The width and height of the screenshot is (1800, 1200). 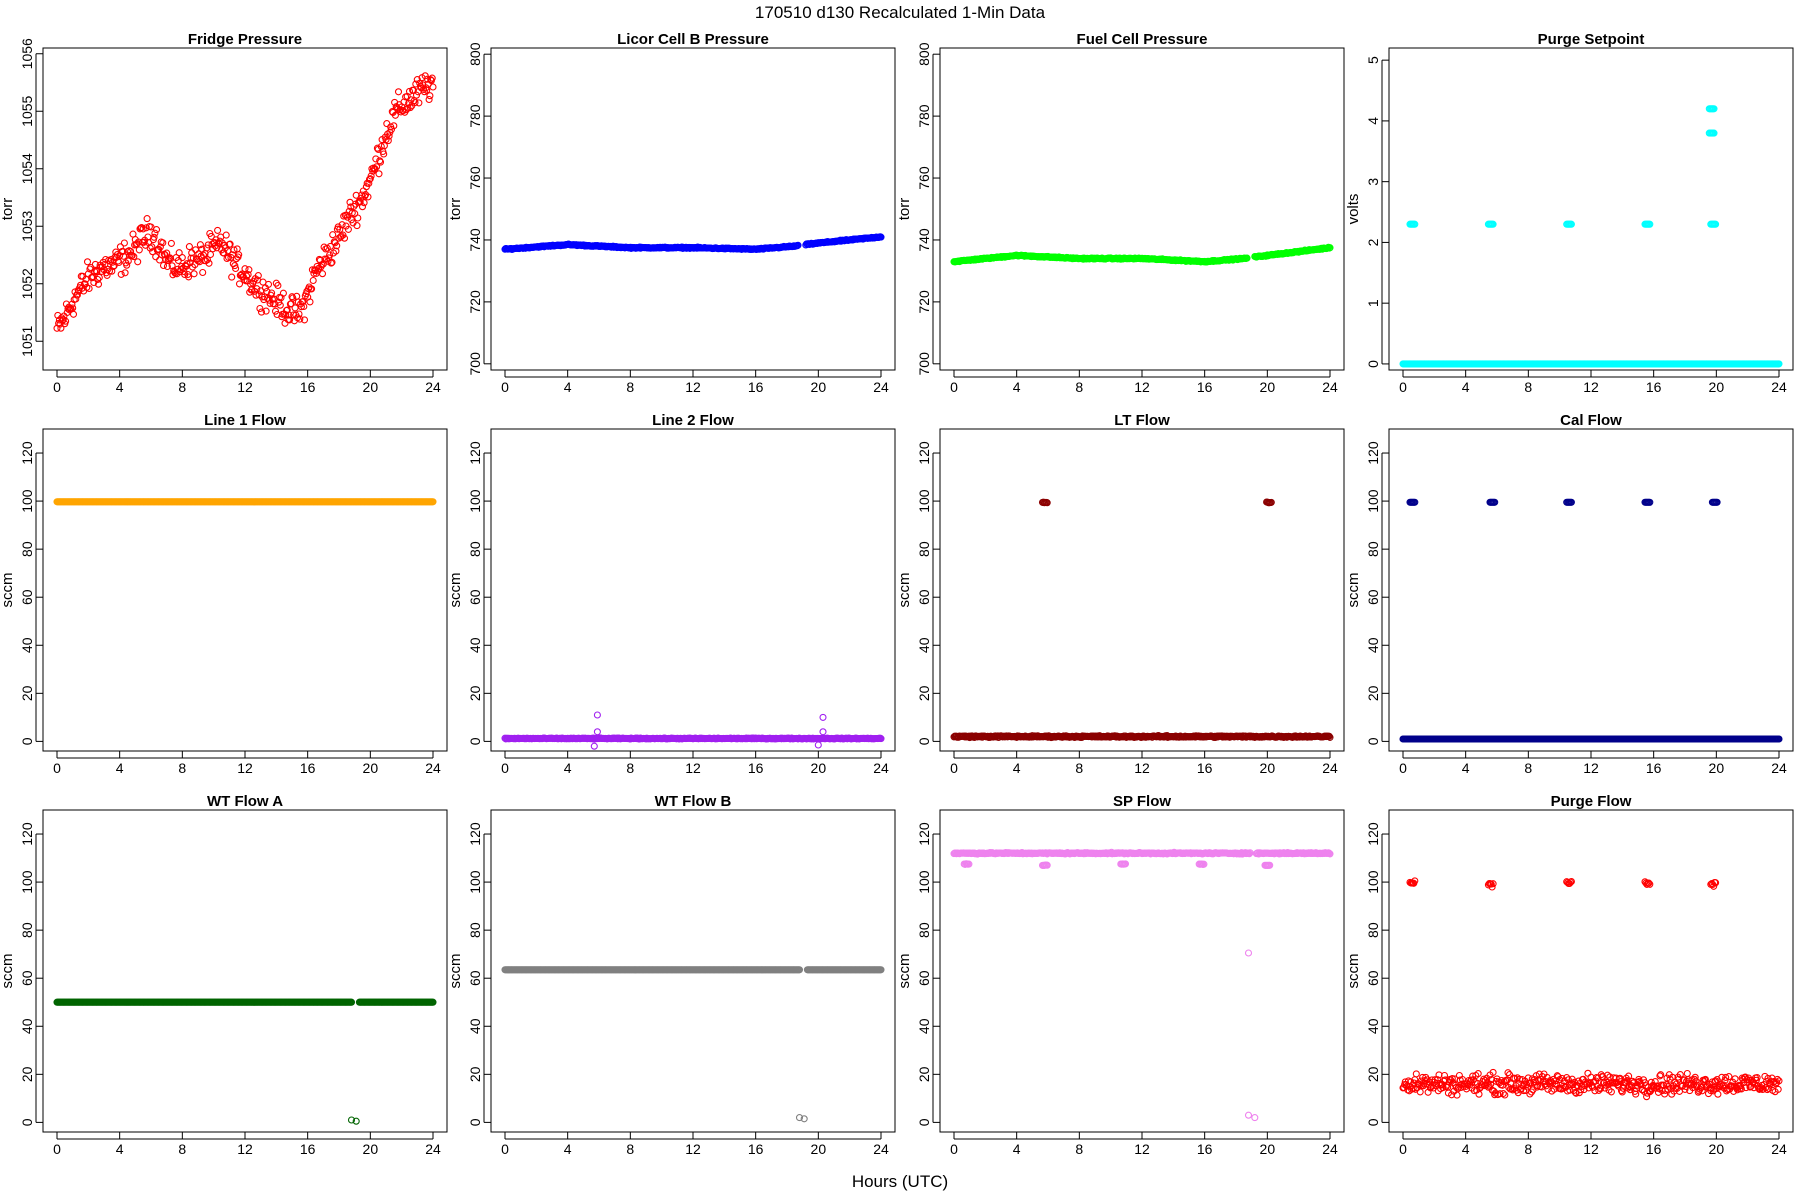 I want to click on panel-title: Cal Flow, so click(x=1591, y=420).